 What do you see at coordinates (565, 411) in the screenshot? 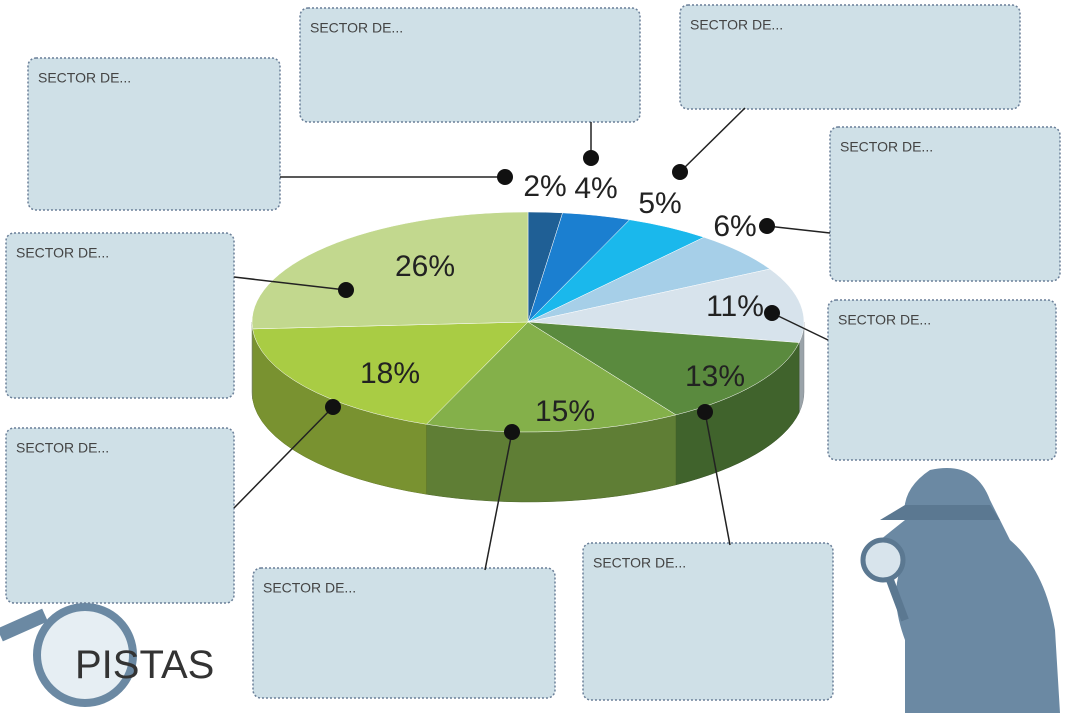
I see `value-label: 15%` at bounding box center [565, 411].